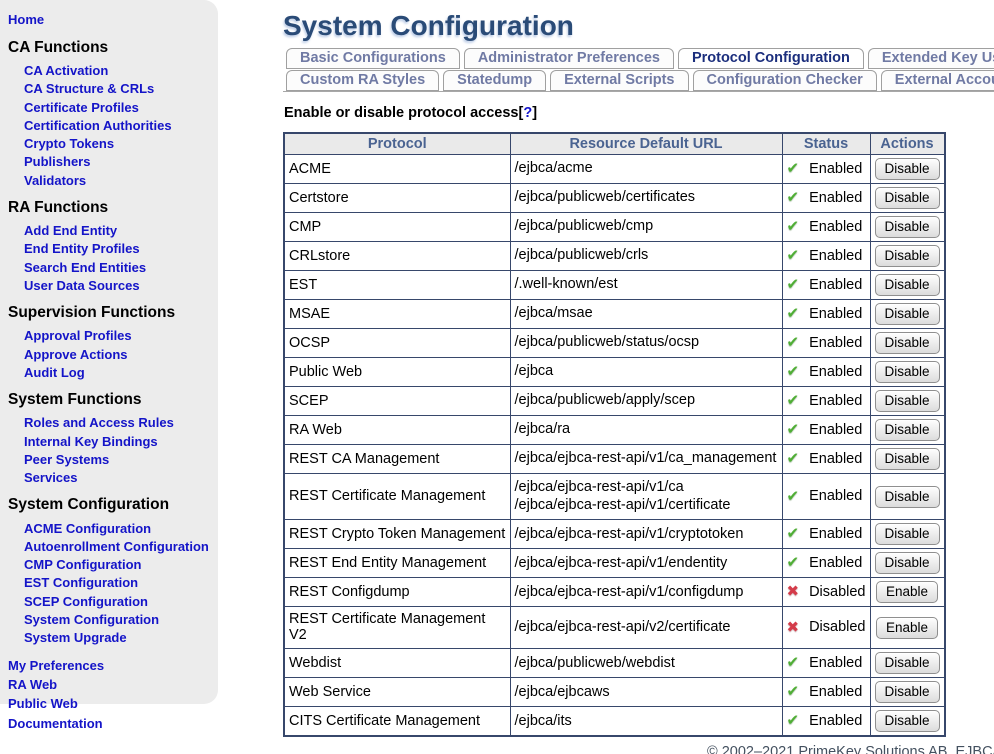 The width and height of the screenshot is (994, 754). Describe the element at coordinates (89, 89) in the screenshot. I see `sidebar-item-ca-structure-crls: CA Structure & CRLs` at that location.